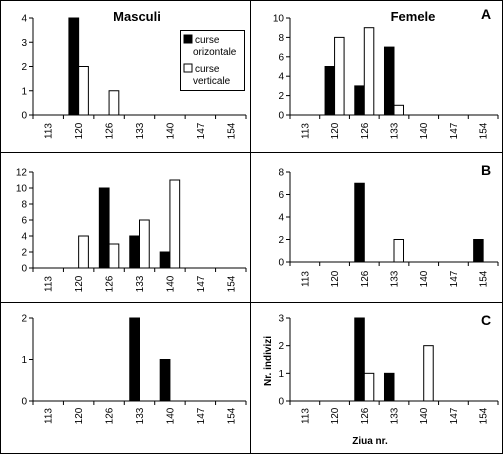 Image resolution: width=503 pixels, height=454 pixels. I want to click on female-C-ylabel: Nr. indivizi, so click(268, 361).